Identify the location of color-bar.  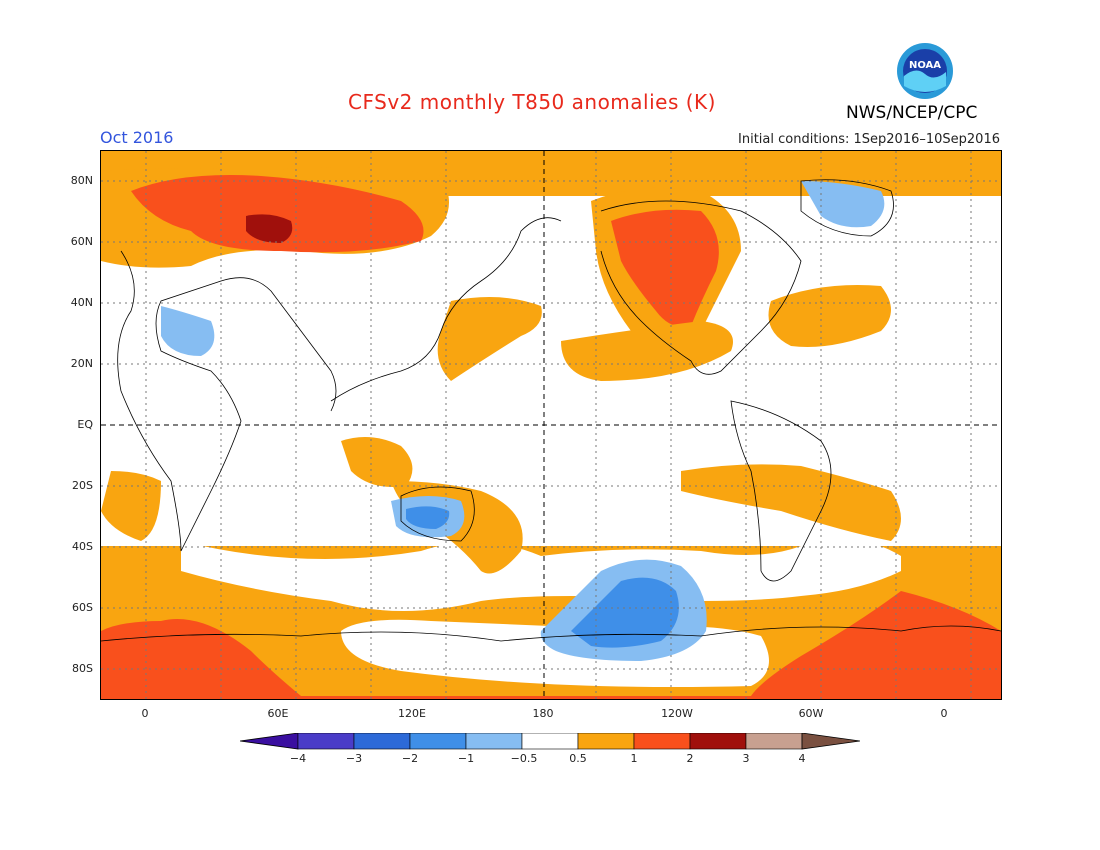
(550, 741).